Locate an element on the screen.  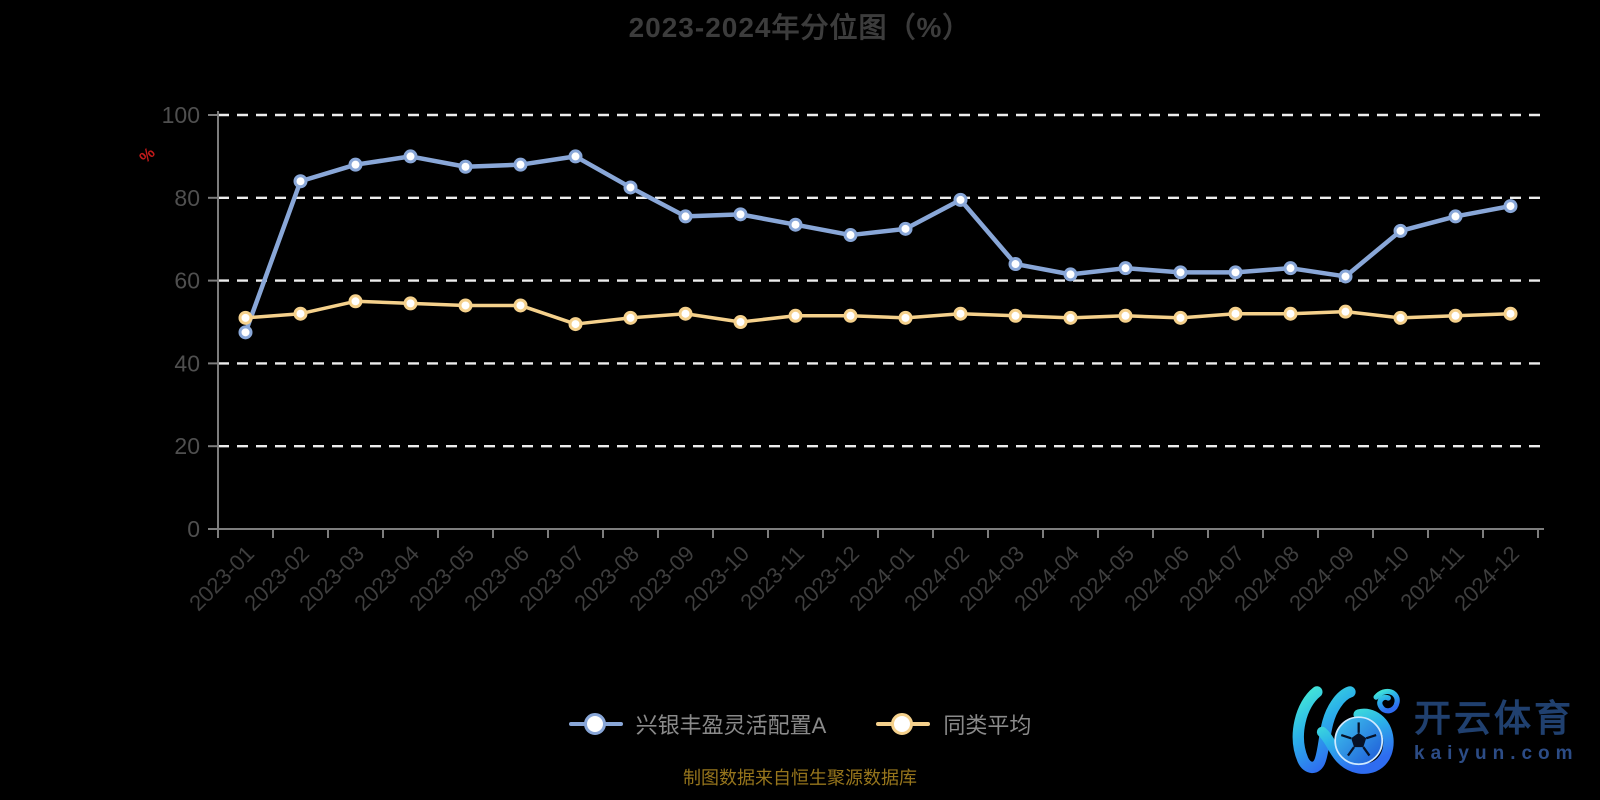
y-tick-label: 40 is located at coordinates (187, 363).